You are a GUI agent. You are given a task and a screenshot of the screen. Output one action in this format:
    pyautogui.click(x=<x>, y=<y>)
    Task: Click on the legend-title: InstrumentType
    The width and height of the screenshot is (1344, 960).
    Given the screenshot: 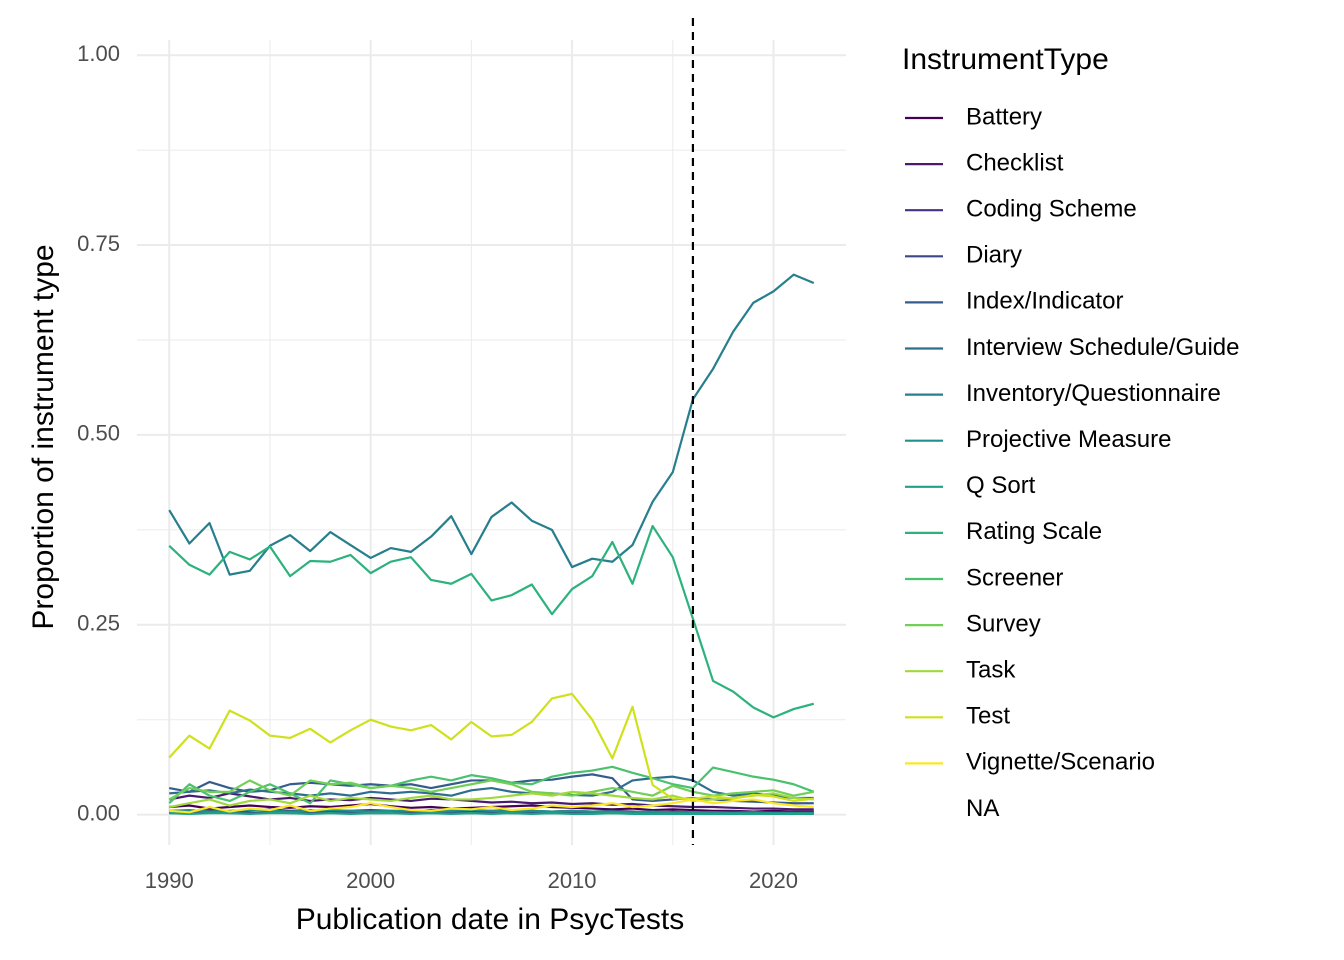 What is the action you would take?
    pyautogui.click(x=1005, y=59)
    